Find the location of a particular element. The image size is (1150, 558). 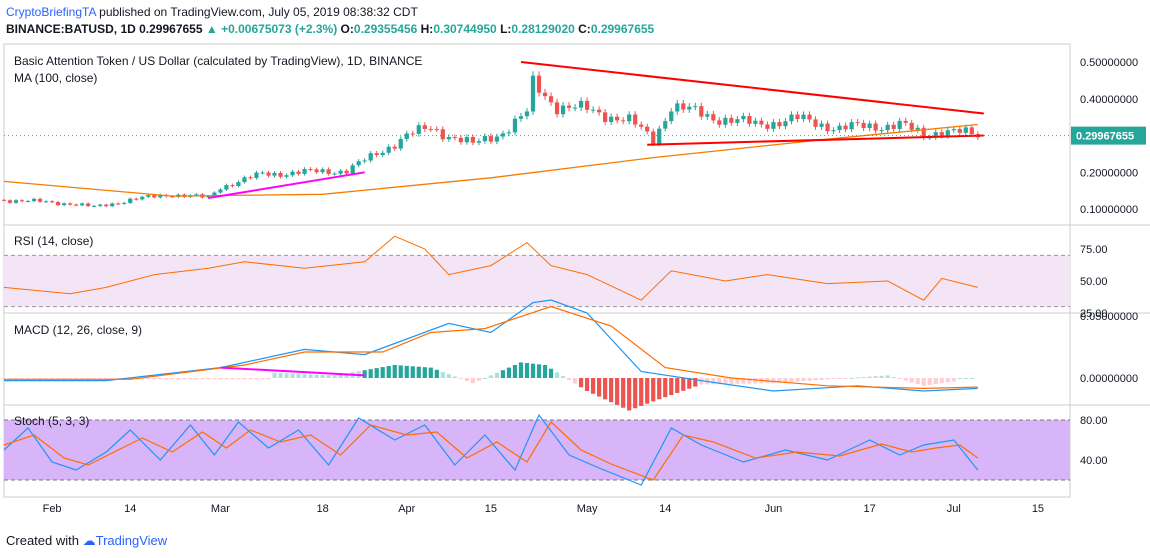

low-value: 0.28129020 is located at coordinates (543, 29).